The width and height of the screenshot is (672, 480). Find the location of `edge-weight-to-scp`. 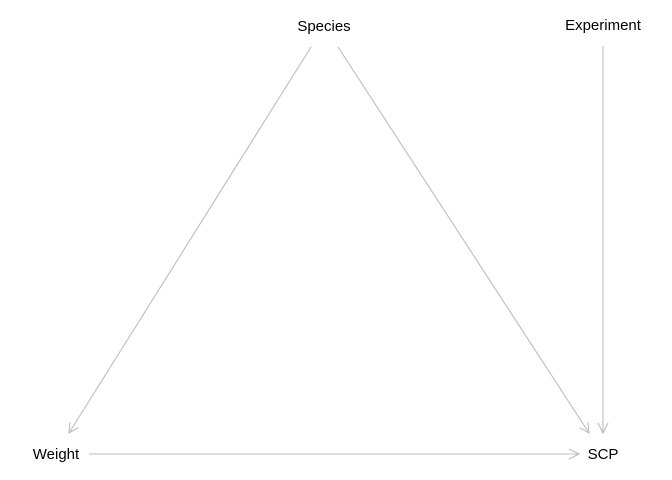

edge-weight-to-scp is located at coordinates (335, 454).